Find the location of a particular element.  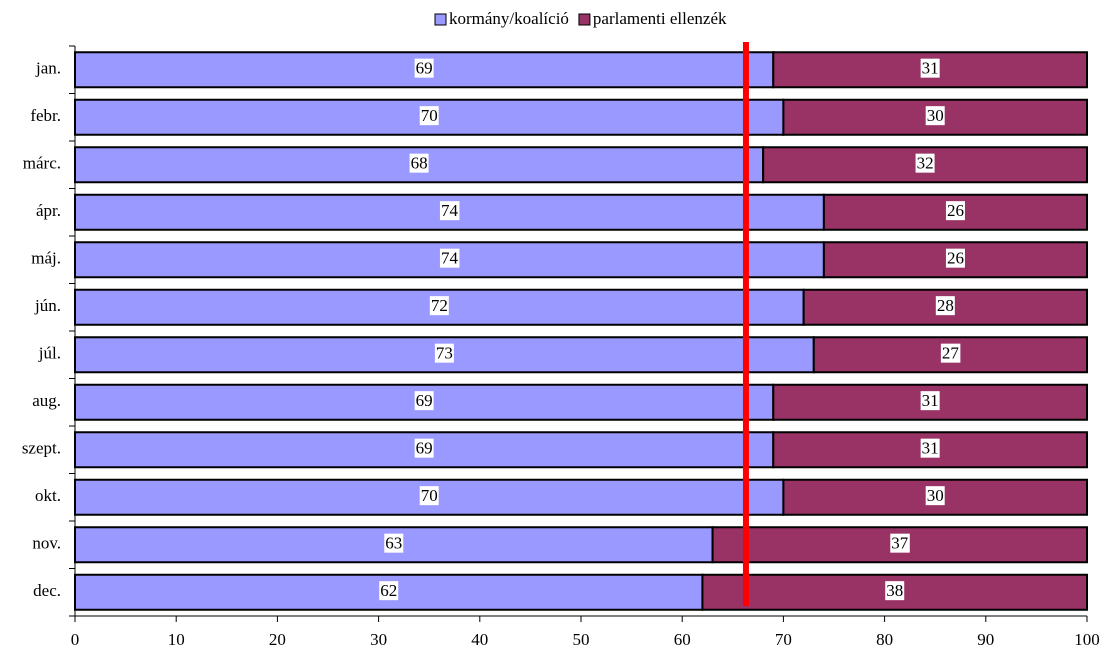

x-tick-label: 100 is located at coordinates (1087, 639).